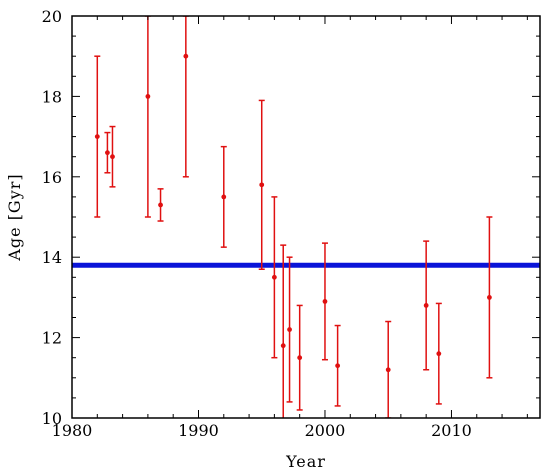  What do you see at coordinates (325, 430) in the screenshot?
I see `x-tick-label: 2000` at bounding box center [325, 430].